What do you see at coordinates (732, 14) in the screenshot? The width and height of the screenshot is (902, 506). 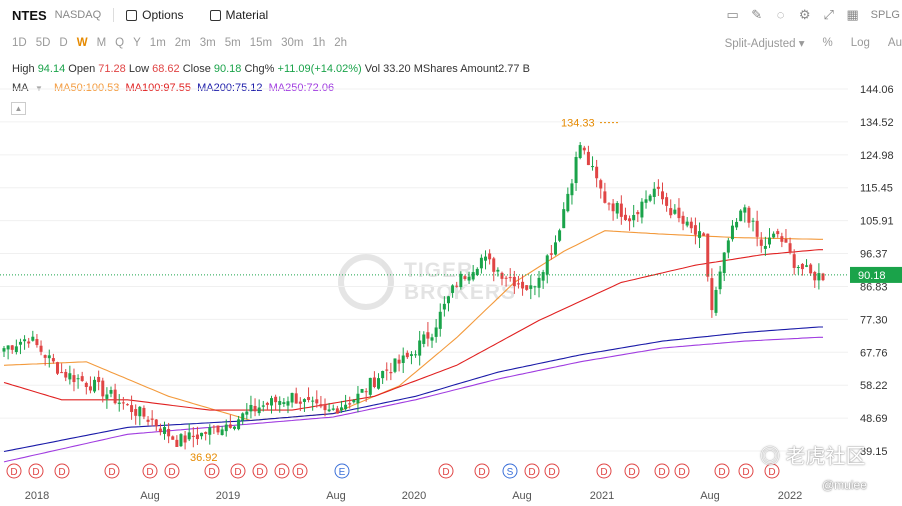 I see `chart-icon: ▭` at bounding box center [732, 14].